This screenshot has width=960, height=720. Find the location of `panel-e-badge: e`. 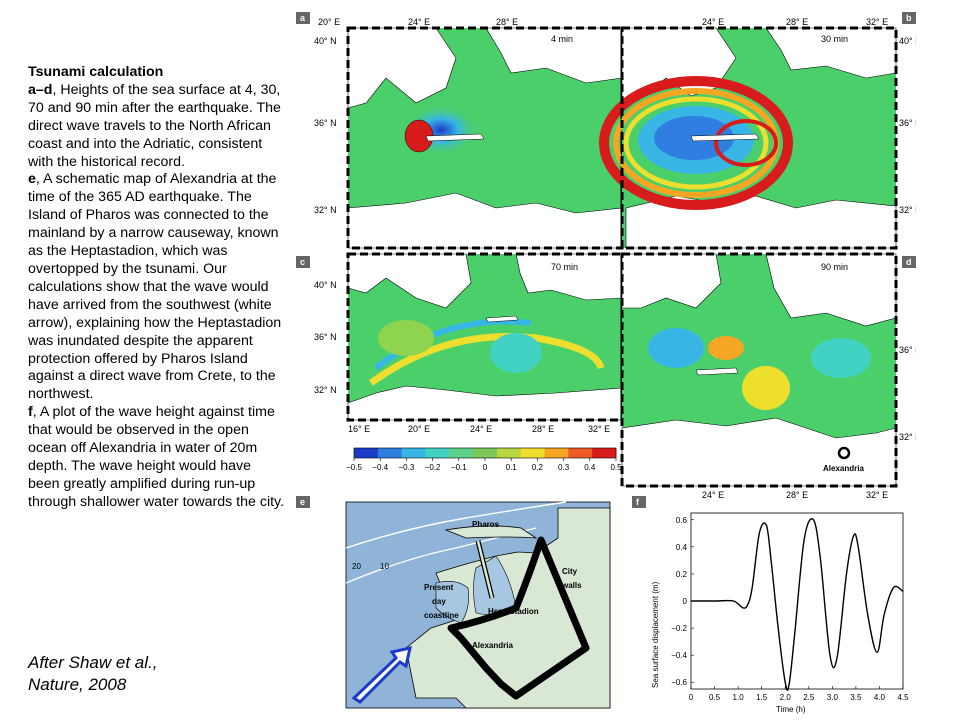

panel-e-badge: e is located at coordinates (302, 502).